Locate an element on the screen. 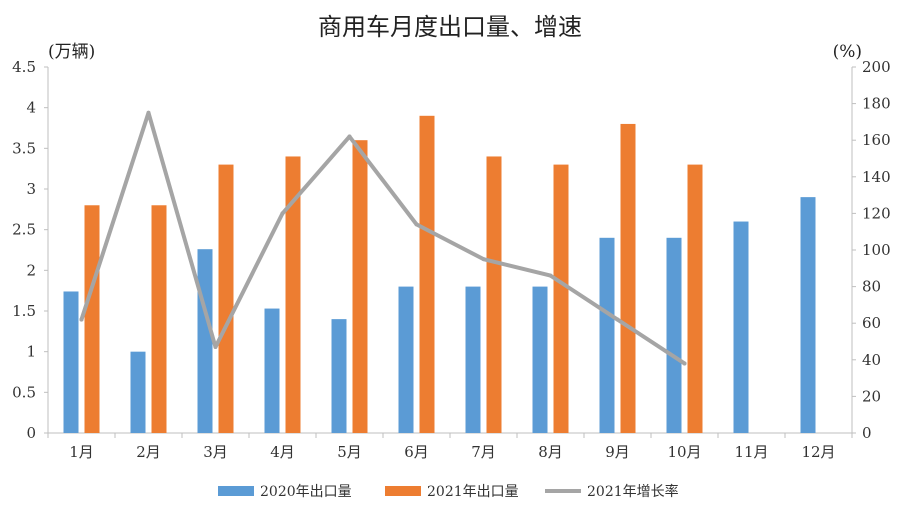 This screenshot has height=512, width=900. x-tick-label: 5月 is located at coordinates (349, 452).